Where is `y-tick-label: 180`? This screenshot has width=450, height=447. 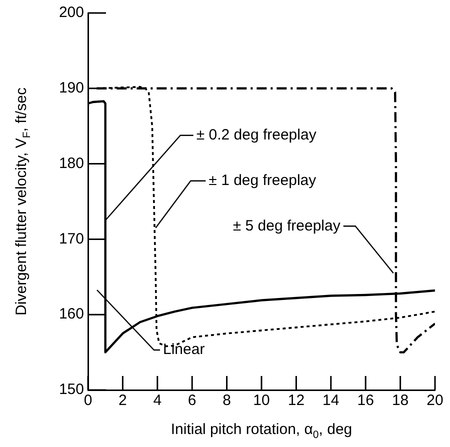 y-tick-label: 180 is located at coordinates (71, 163).